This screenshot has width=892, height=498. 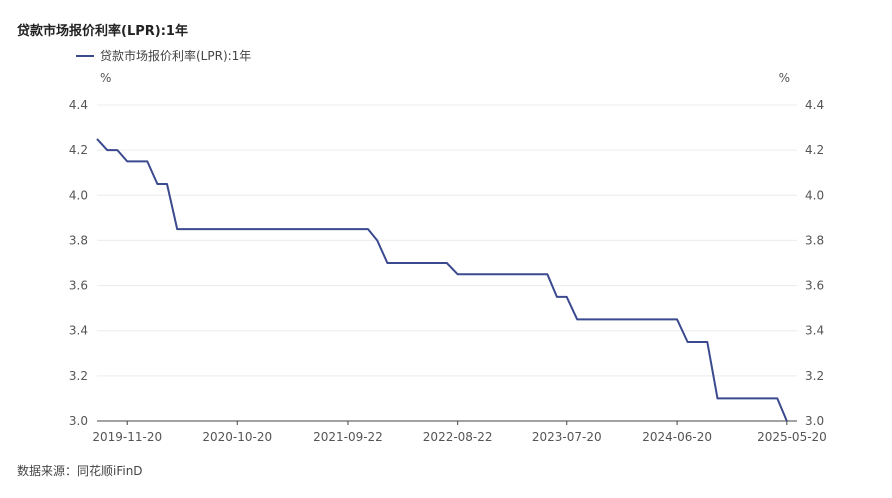 What do you see at coordinates (814, 421) in the screenshot?
I see `y-tick-label-right: 3.0` at bounding box center [814, 421].